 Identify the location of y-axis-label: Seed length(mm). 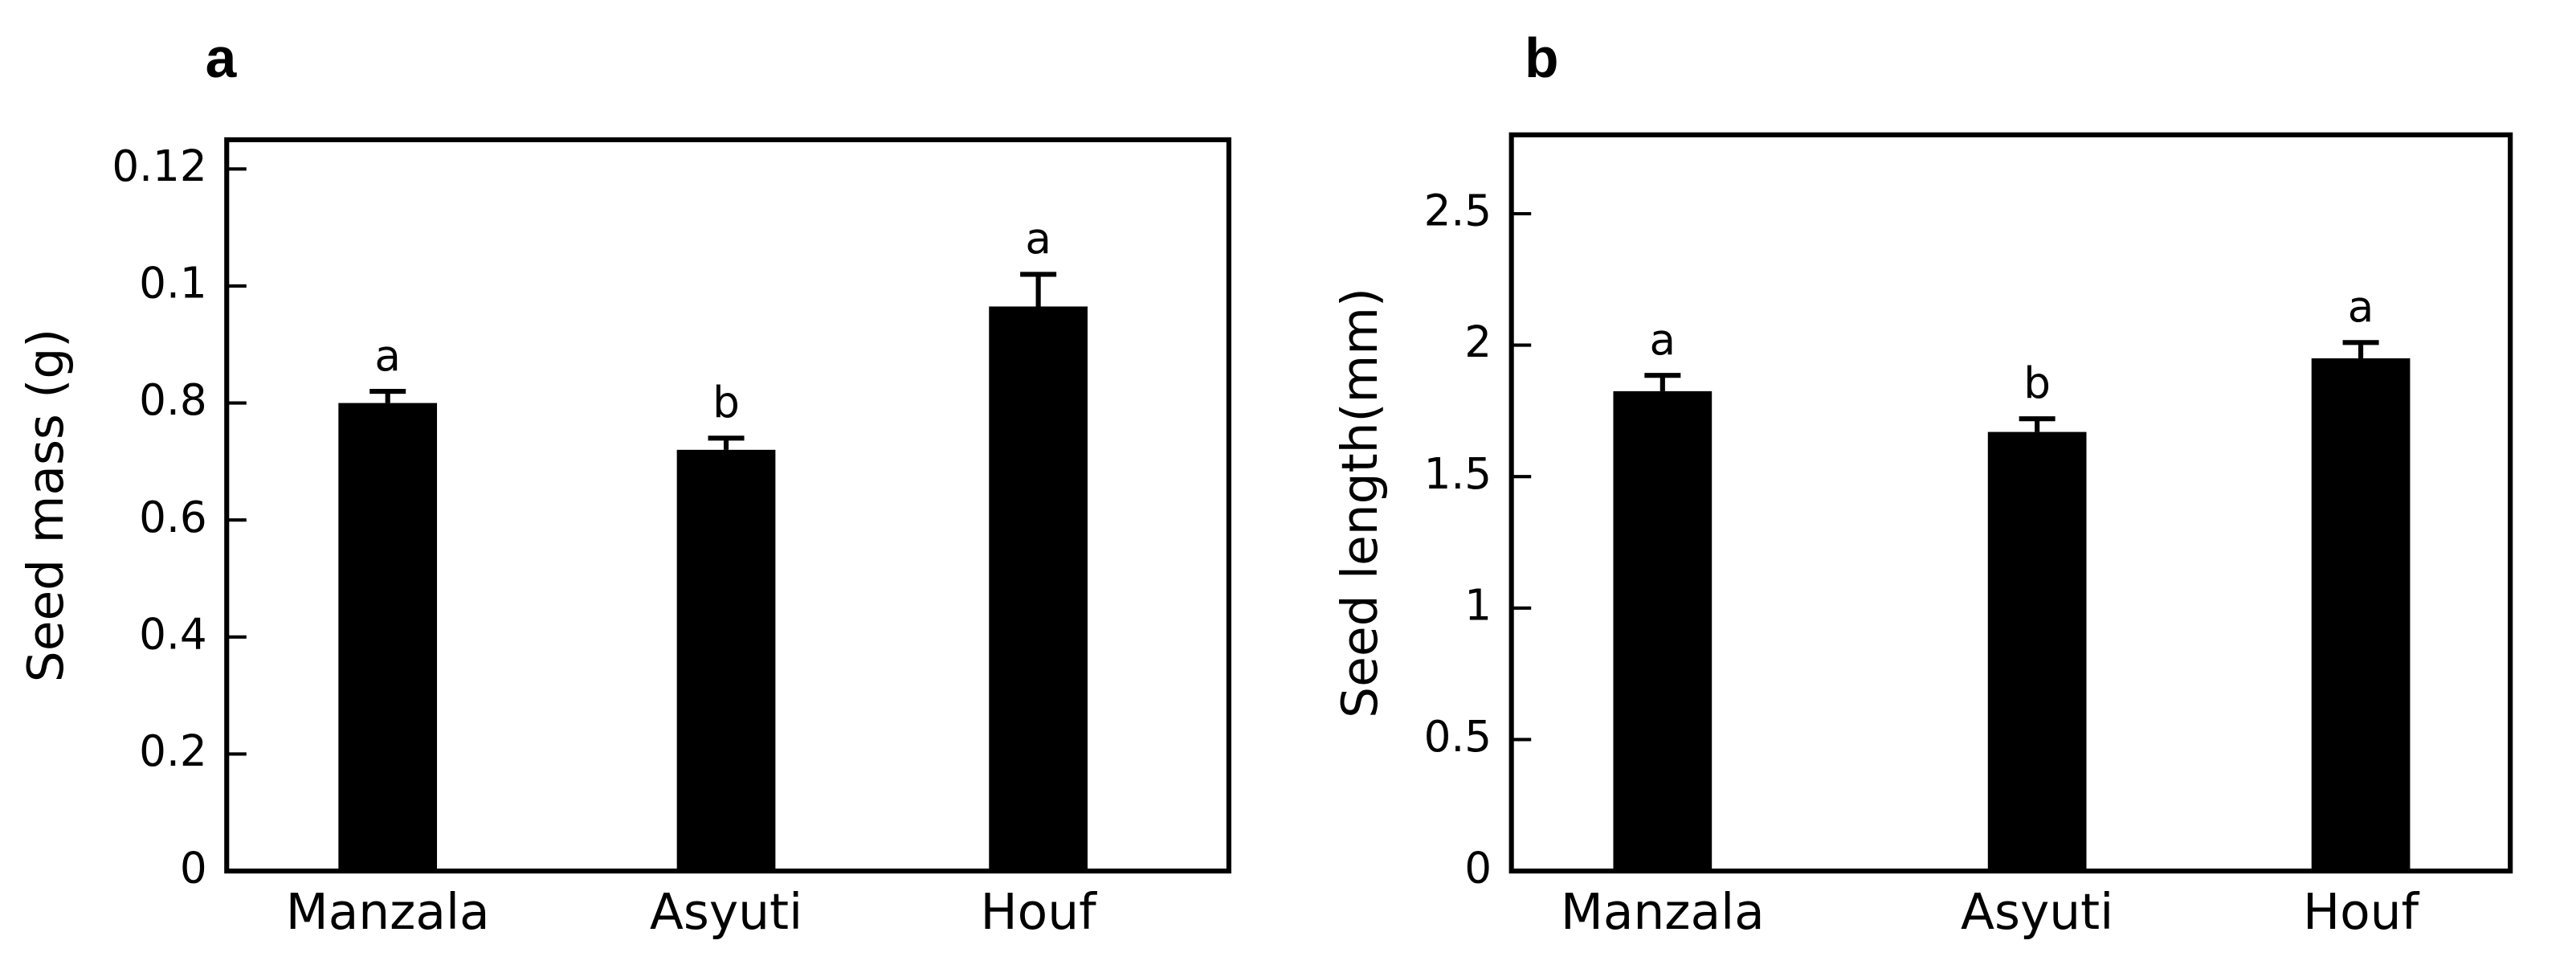
(1360, 503).